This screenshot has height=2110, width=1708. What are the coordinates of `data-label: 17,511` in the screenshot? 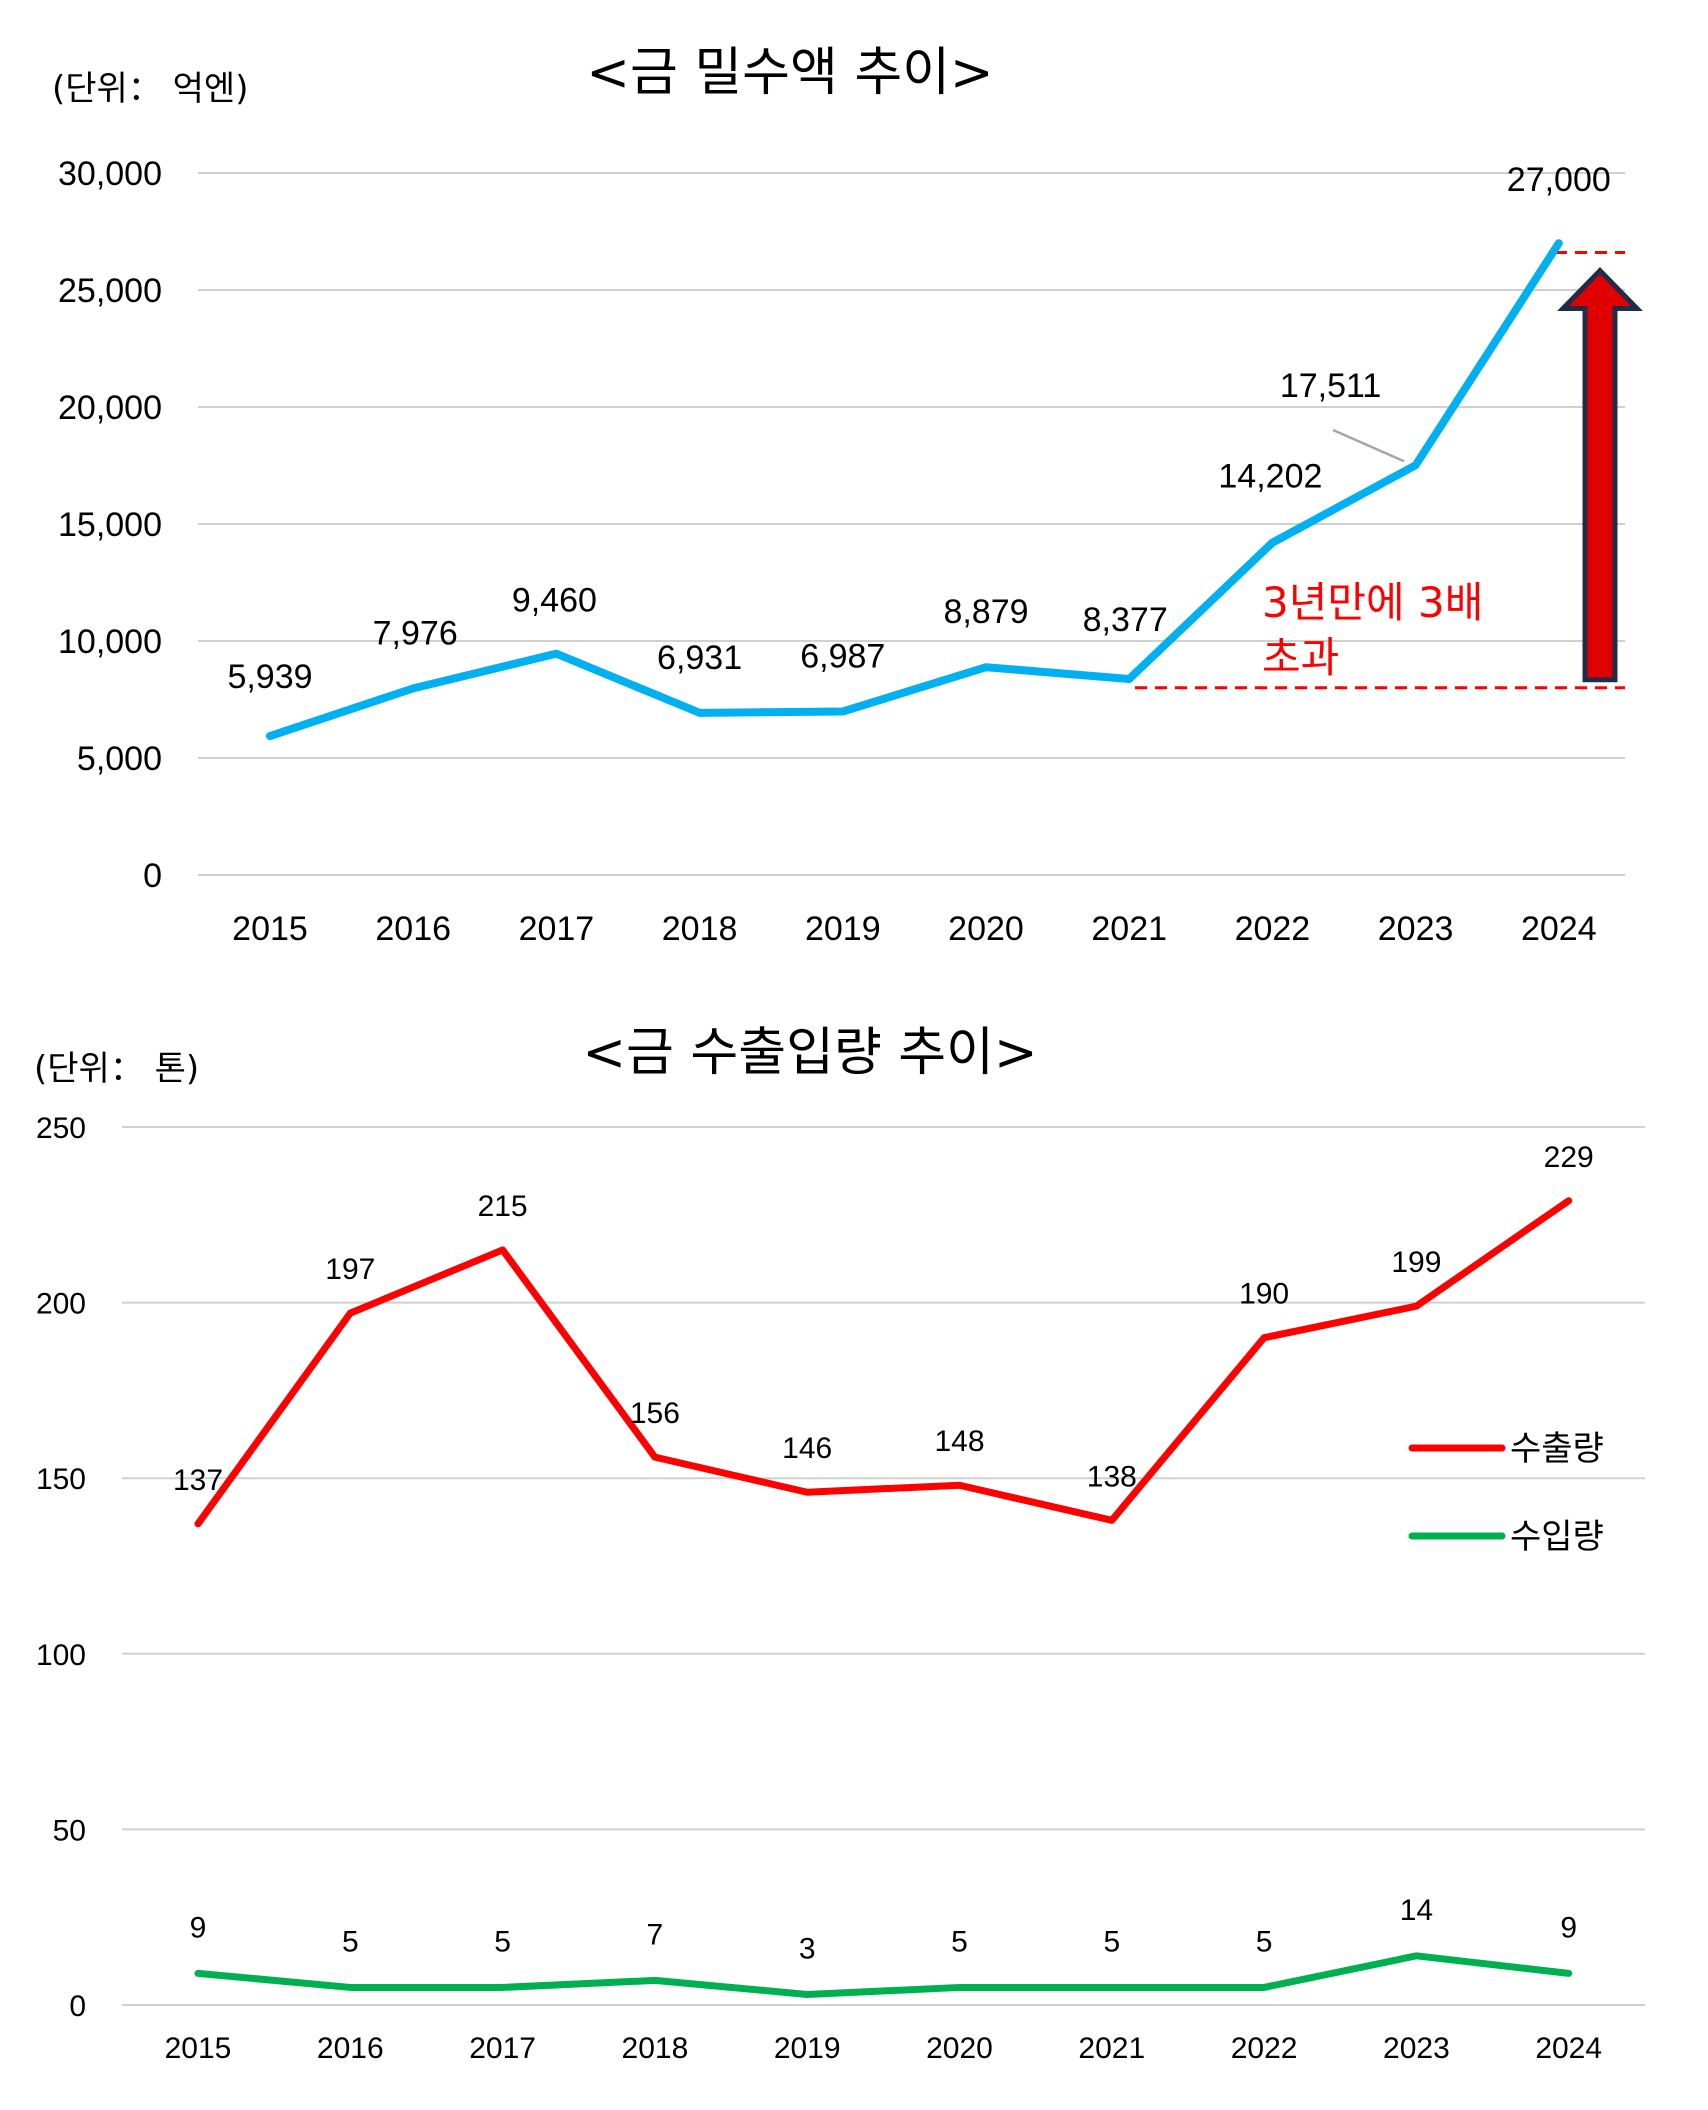 It's located at (1330, 386).